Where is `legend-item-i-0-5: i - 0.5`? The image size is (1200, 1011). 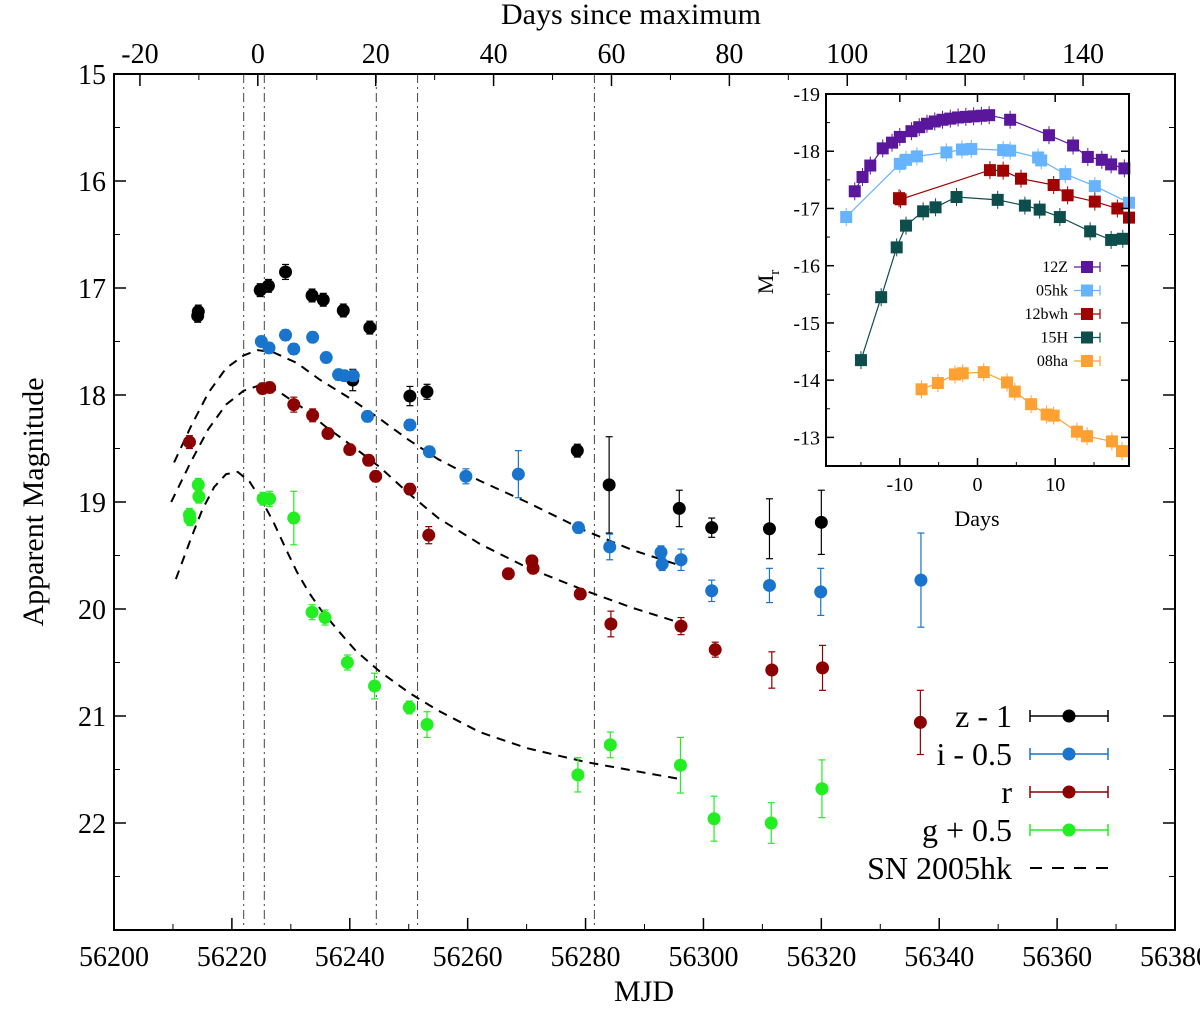 legend-item-i-0-5: i - 0.5 is located at coordinates (1022, 754).